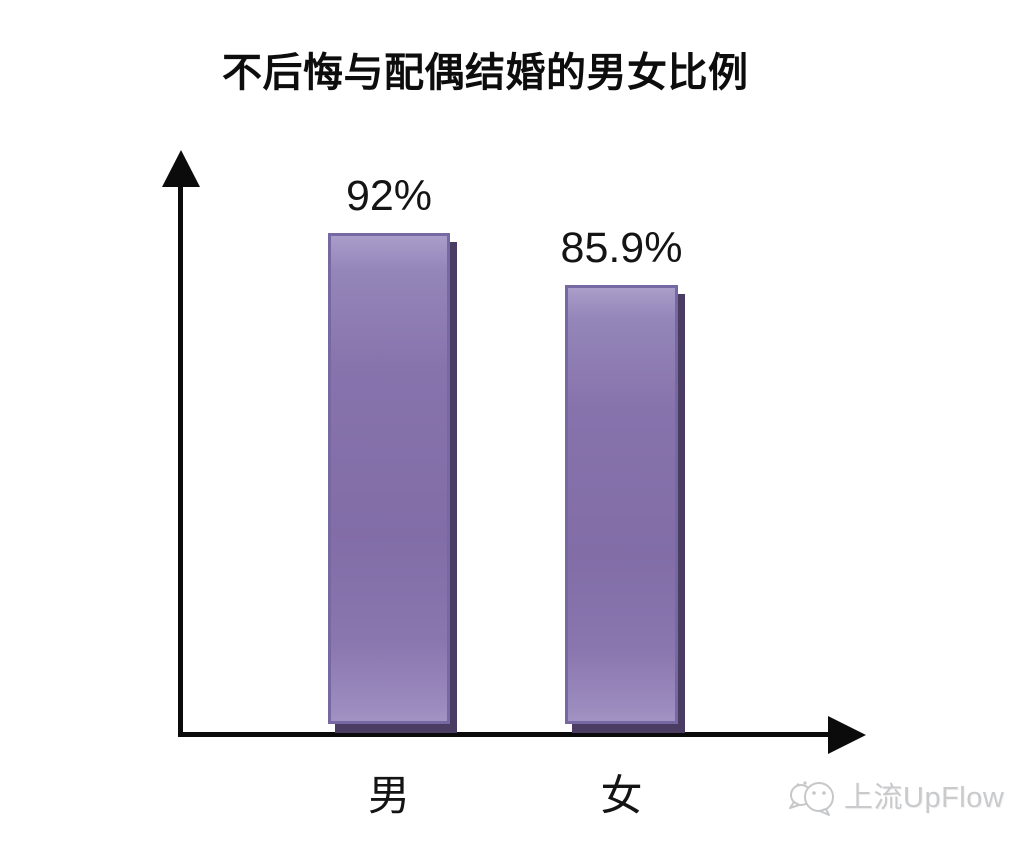  I want to click on category-label-male: 男, so click(388, 795).